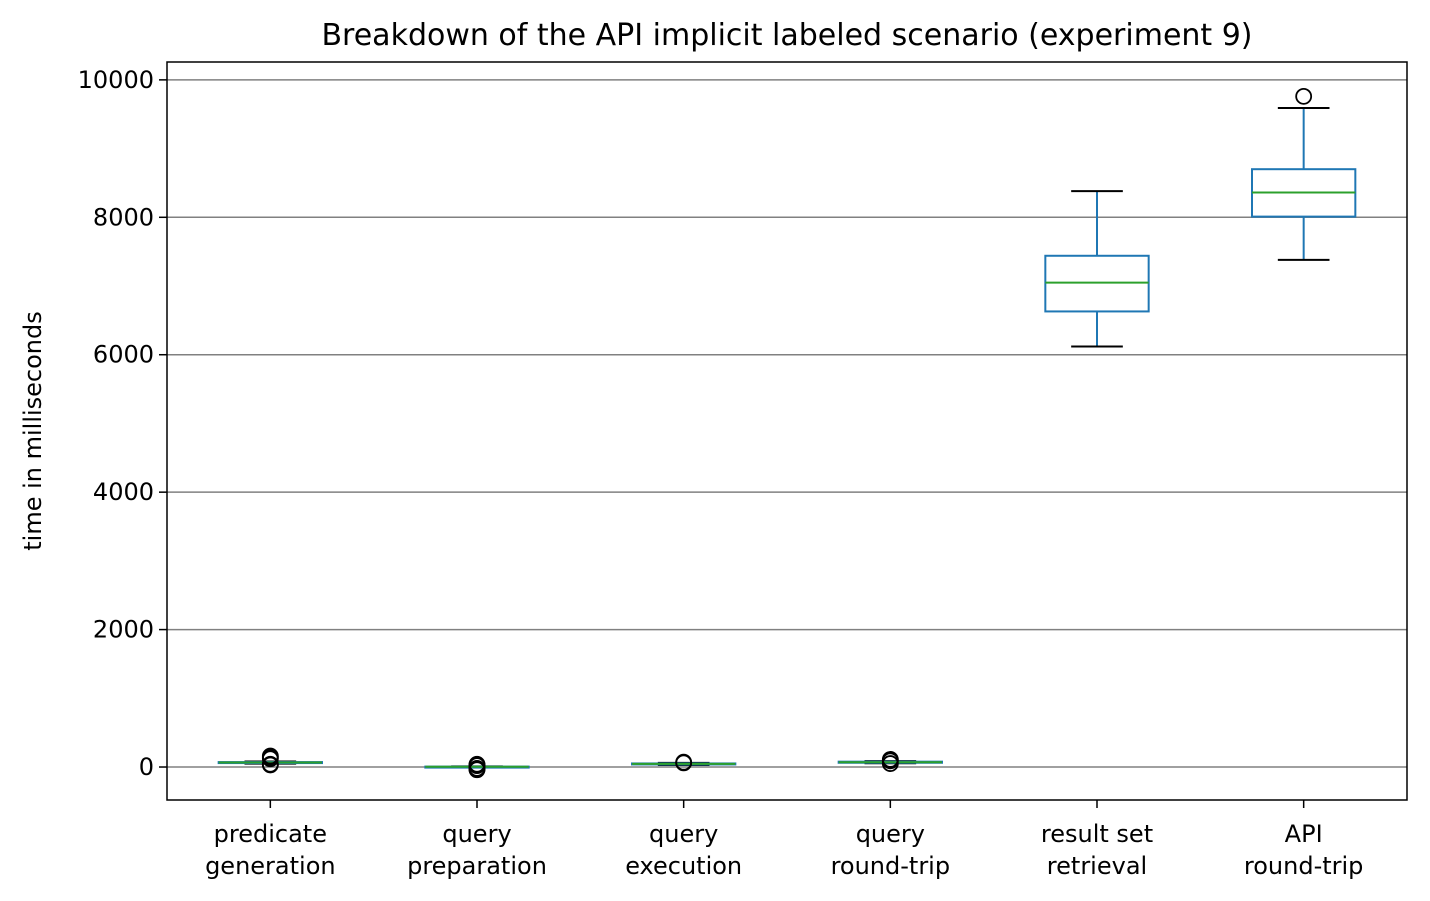  Describe the element at coordinates (123, 355) in the screenshot. I see `y-tick-label: 6000` at that location.